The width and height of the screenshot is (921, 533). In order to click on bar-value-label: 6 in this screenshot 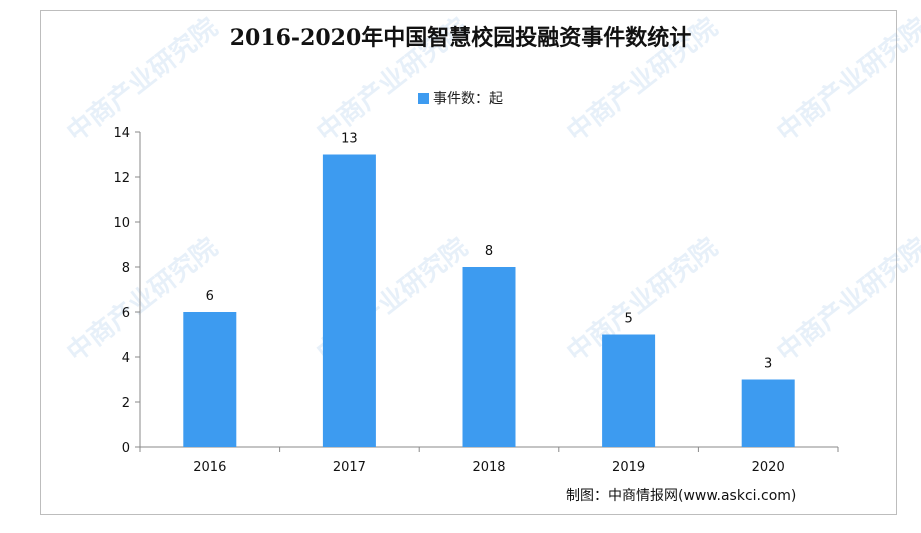, I will do `click(210, 296)`.